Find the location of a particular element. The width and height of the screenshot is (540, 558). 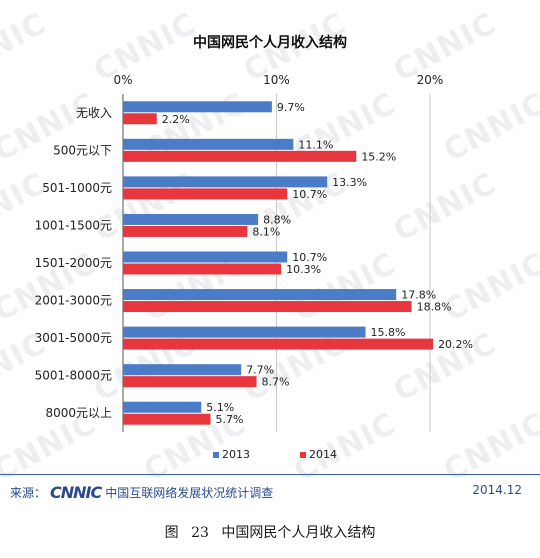

data-label: 8.8% is located at coordinates (277, 219).